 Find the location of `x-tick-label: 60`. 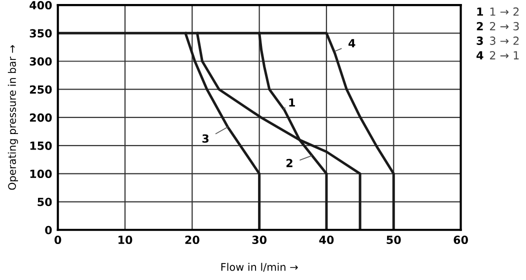

x-tick-label: 60 is located at coordinates (461, 240).